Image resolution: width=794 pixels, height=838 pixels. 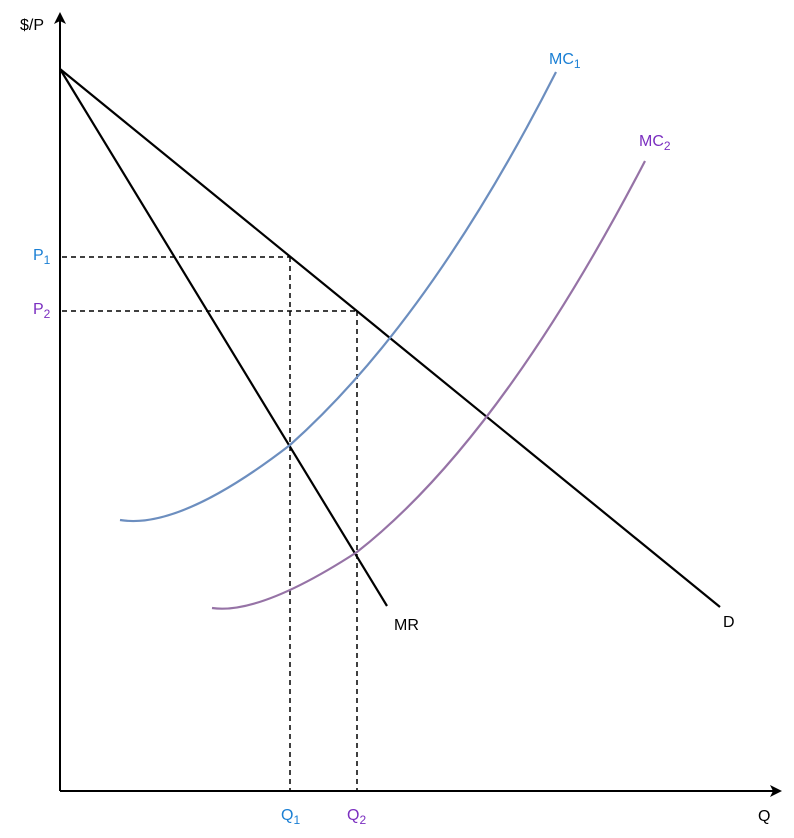 I want to click on mc1-label-sub: 1, so click(x=577, y=64).